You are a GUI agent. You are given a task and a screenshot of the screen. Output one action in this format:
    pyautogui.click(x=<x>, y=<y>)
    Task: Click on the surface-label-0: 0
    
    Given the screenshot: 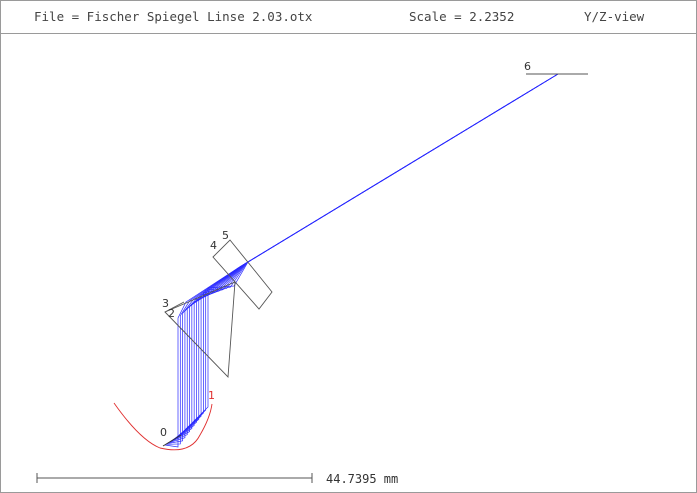 What is the action you would take?
    pyautogui.click(x=163, y=432)
    